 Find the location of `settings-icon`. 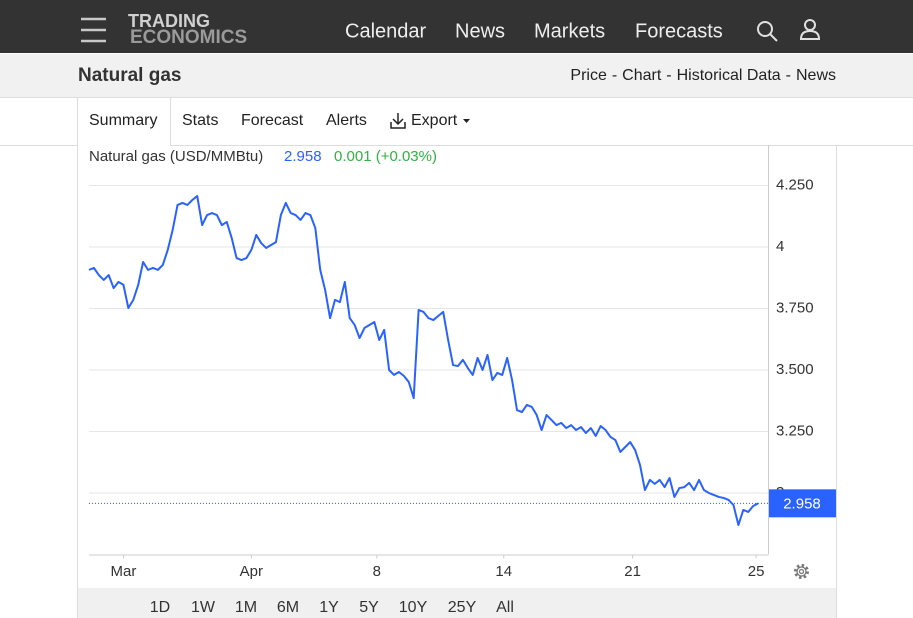

settings-icon is located at coordinates (801, 571).